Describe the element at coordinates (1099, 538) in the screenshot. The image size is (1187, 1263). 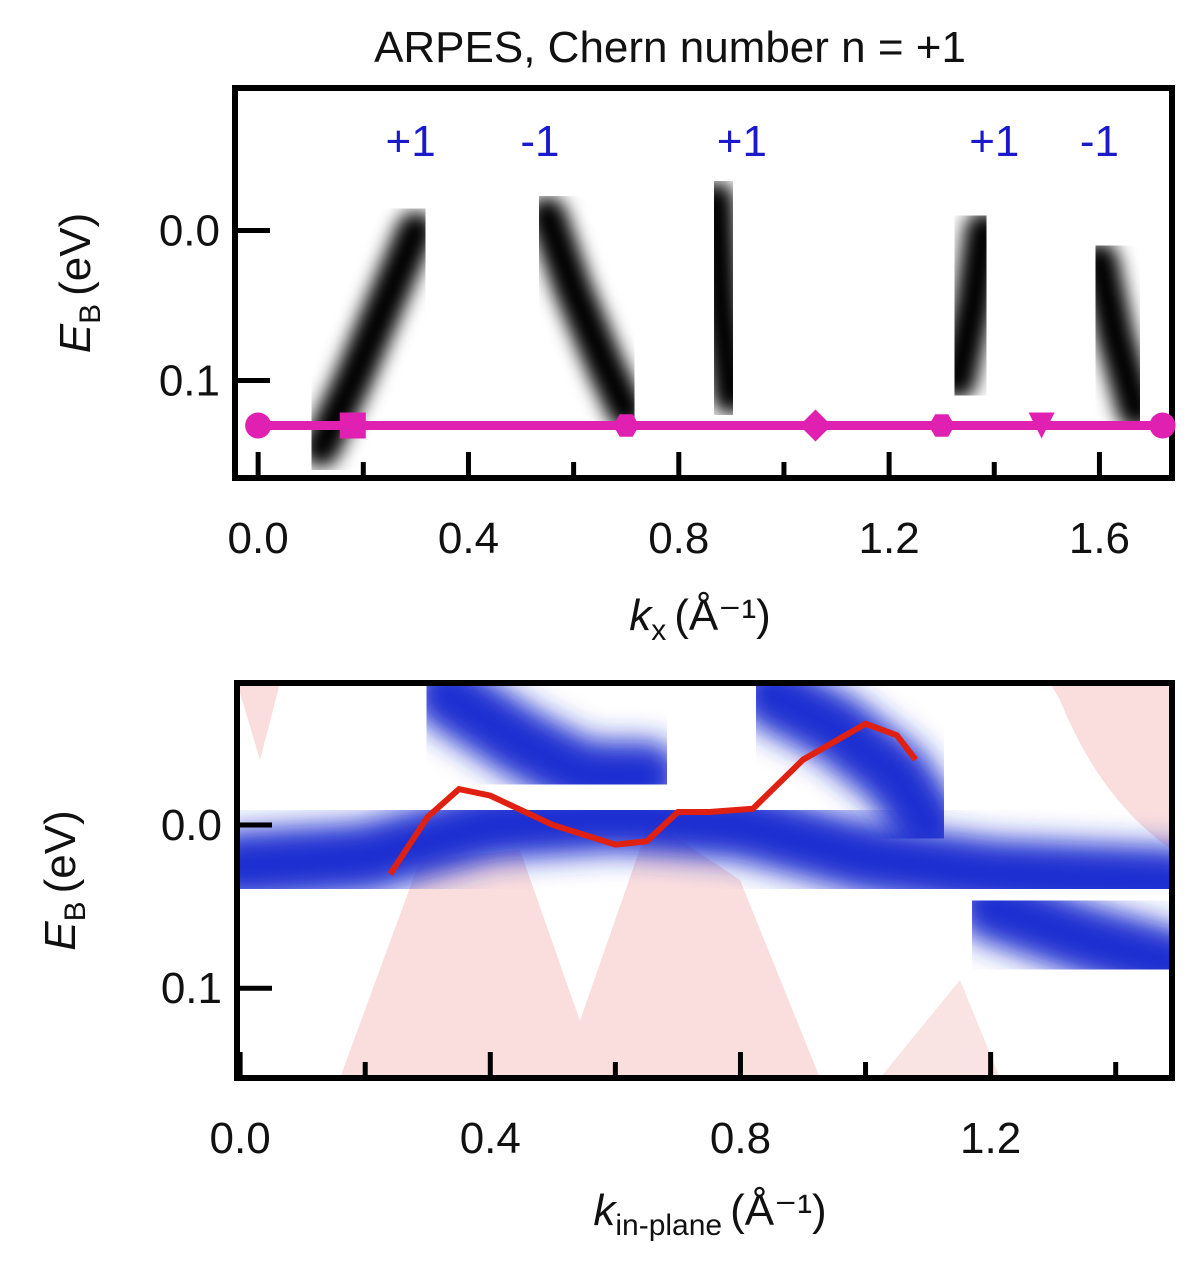
I see `x-tick-label: 1.6` at that location.